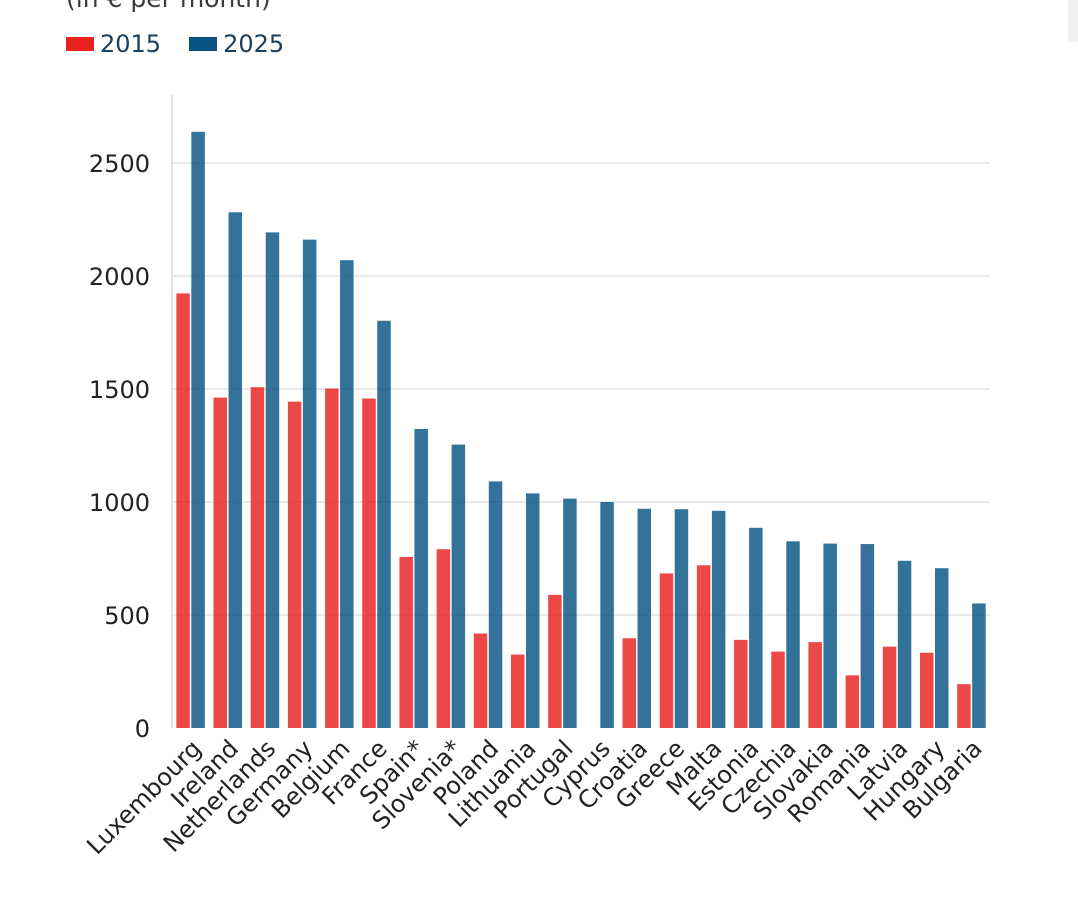 This screenshot has height=900, width=1078. Describe the element at coordinates (168, 6) in the screenshot. I see `chart-subtitle: (in € per month)` at that location.